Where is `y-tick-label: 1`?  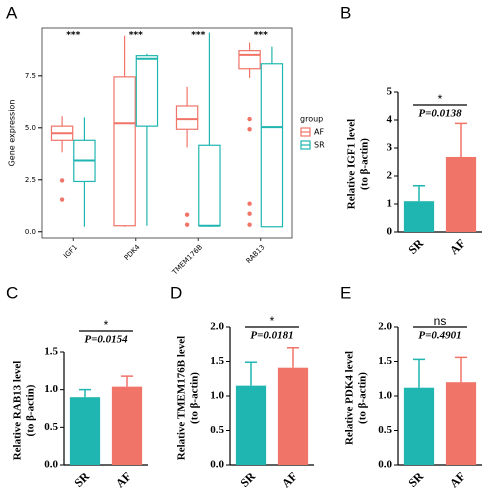 y-tick-label: 1 is located at coordinates (390, 204).